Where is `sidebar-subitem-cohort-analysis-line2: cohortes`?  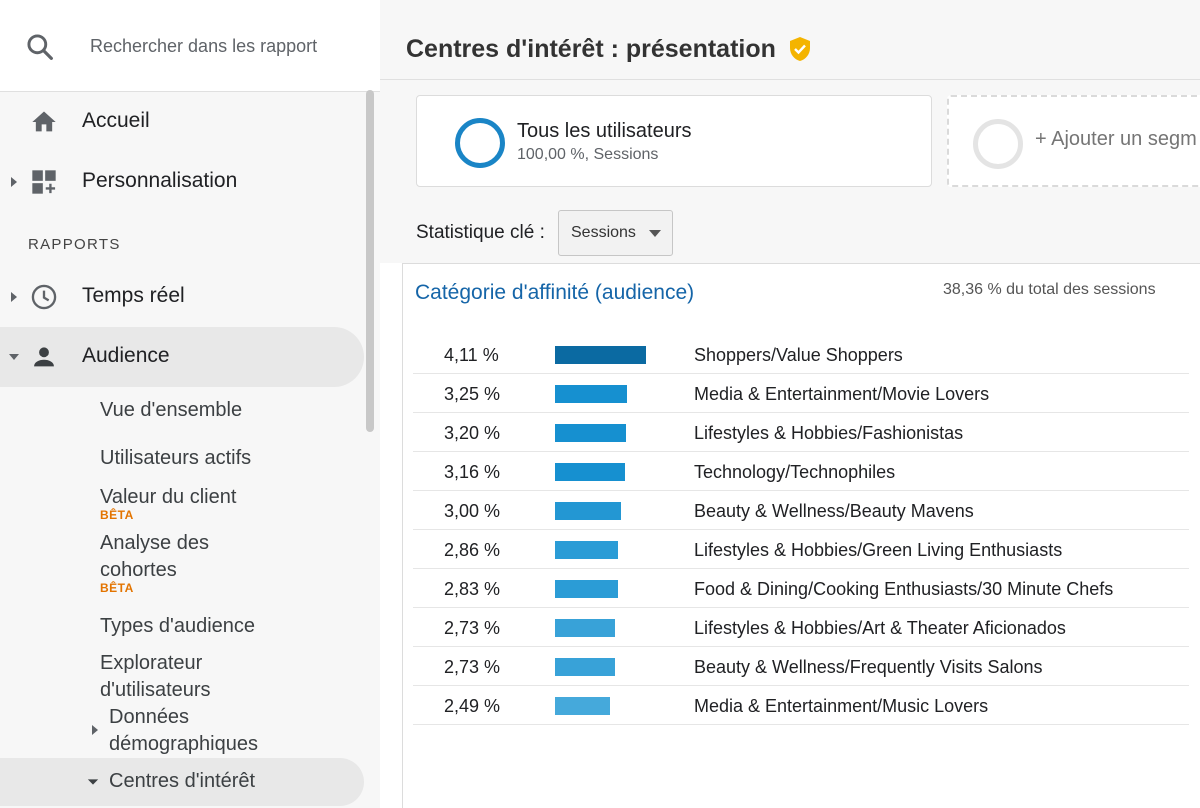 sidebar-subitem-cohort-analysis-line2: cohortes is located at coordinates (138, 570).